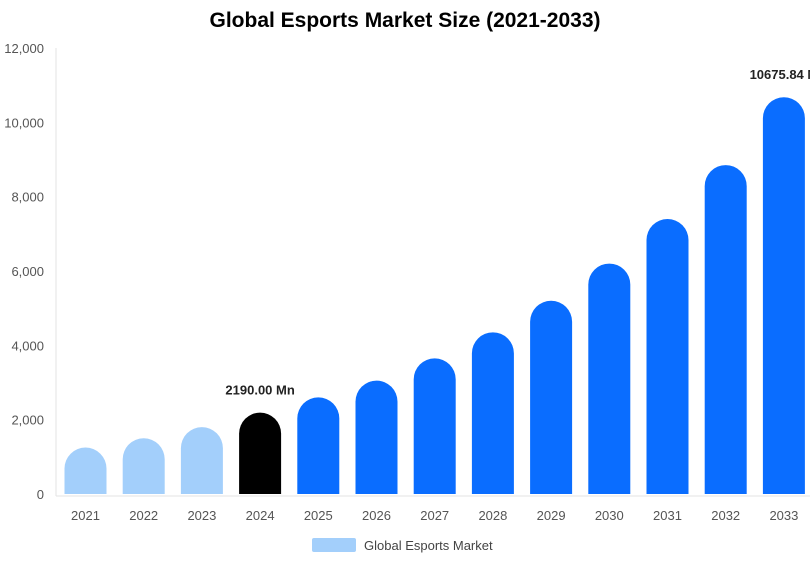 The width and height of the screenshot is (810, 562). Describe the element at coordinates (609, 378) in the screenshot. I see `bar-2030` at that location.